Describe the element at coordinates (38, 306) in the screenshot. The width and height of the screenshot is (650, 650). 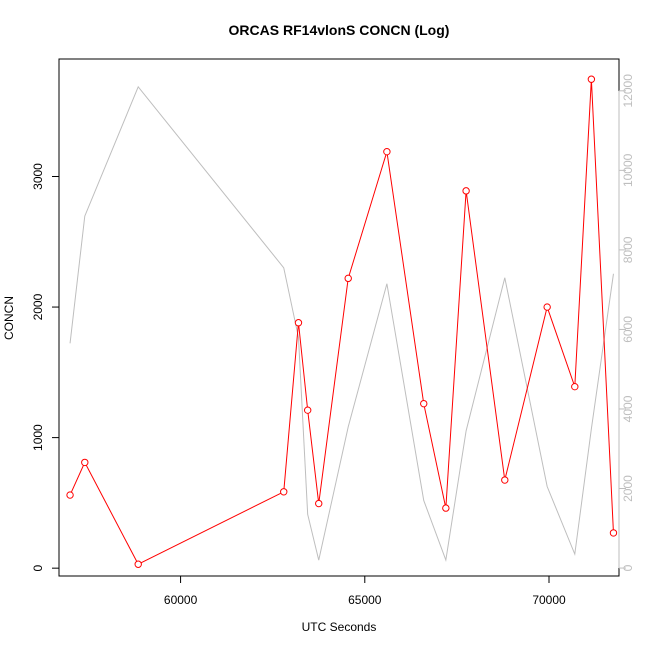
I see `left-y-tick-label: 2000` at that location.